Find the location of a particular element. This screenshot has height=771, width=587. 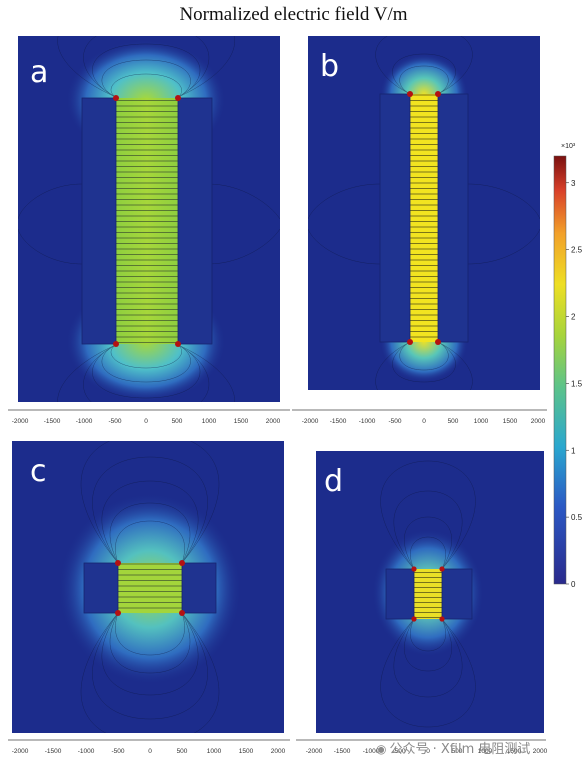

panel-a-tick: 1000 is located at coordinates (209, 421).